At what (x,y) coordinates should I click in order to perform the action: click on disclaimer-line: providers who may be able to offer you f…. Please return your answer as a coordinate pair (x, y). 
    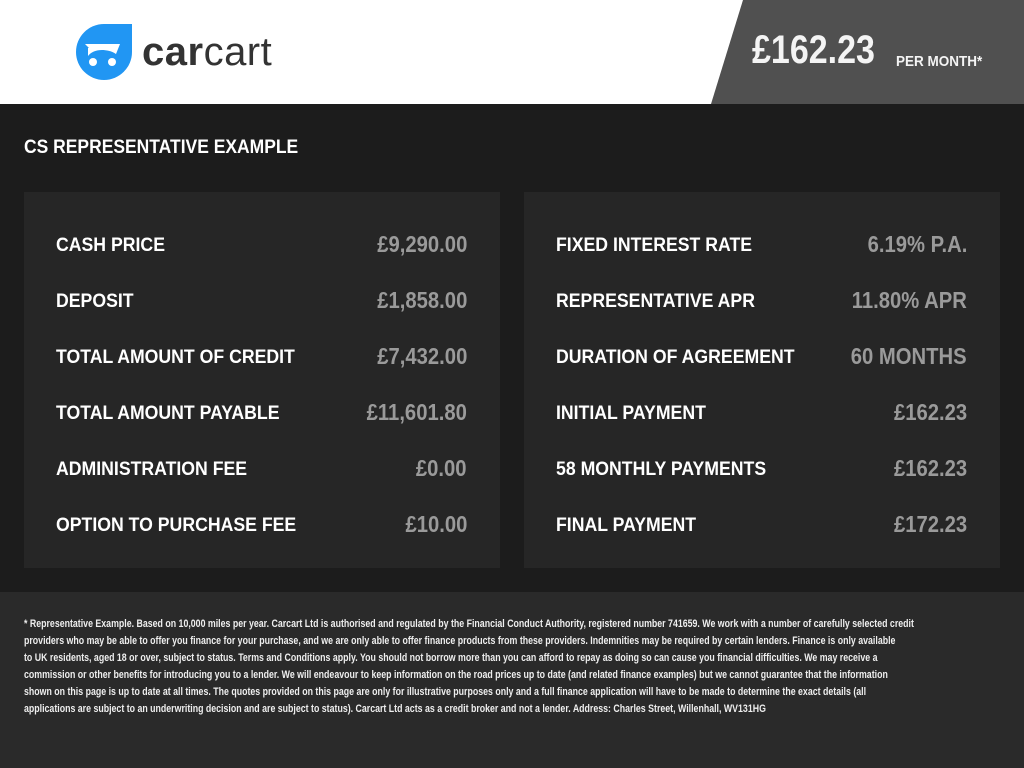
    Looking at the image, I should click on (460, 641).